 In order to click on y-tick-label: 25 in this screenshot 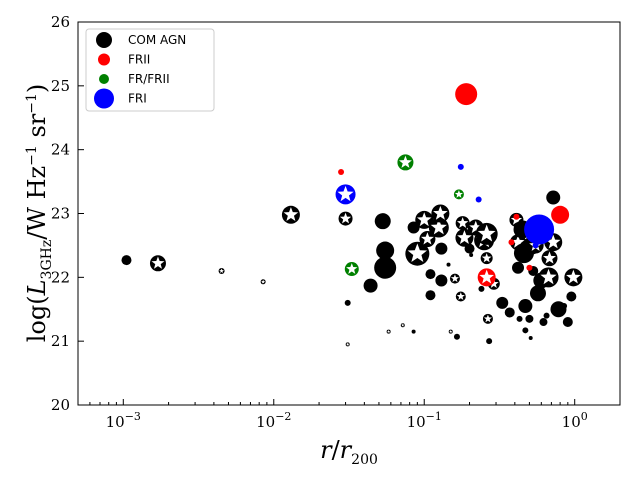, I will do `click(60, 86)`.